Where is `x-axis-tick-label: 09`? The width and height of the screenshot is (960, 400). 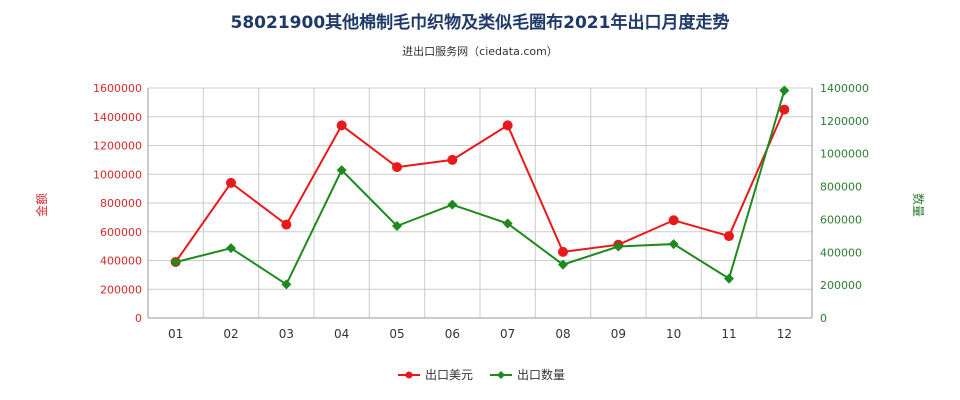 x-axis-tick-label: 09 is located at coordinates (618, 334).